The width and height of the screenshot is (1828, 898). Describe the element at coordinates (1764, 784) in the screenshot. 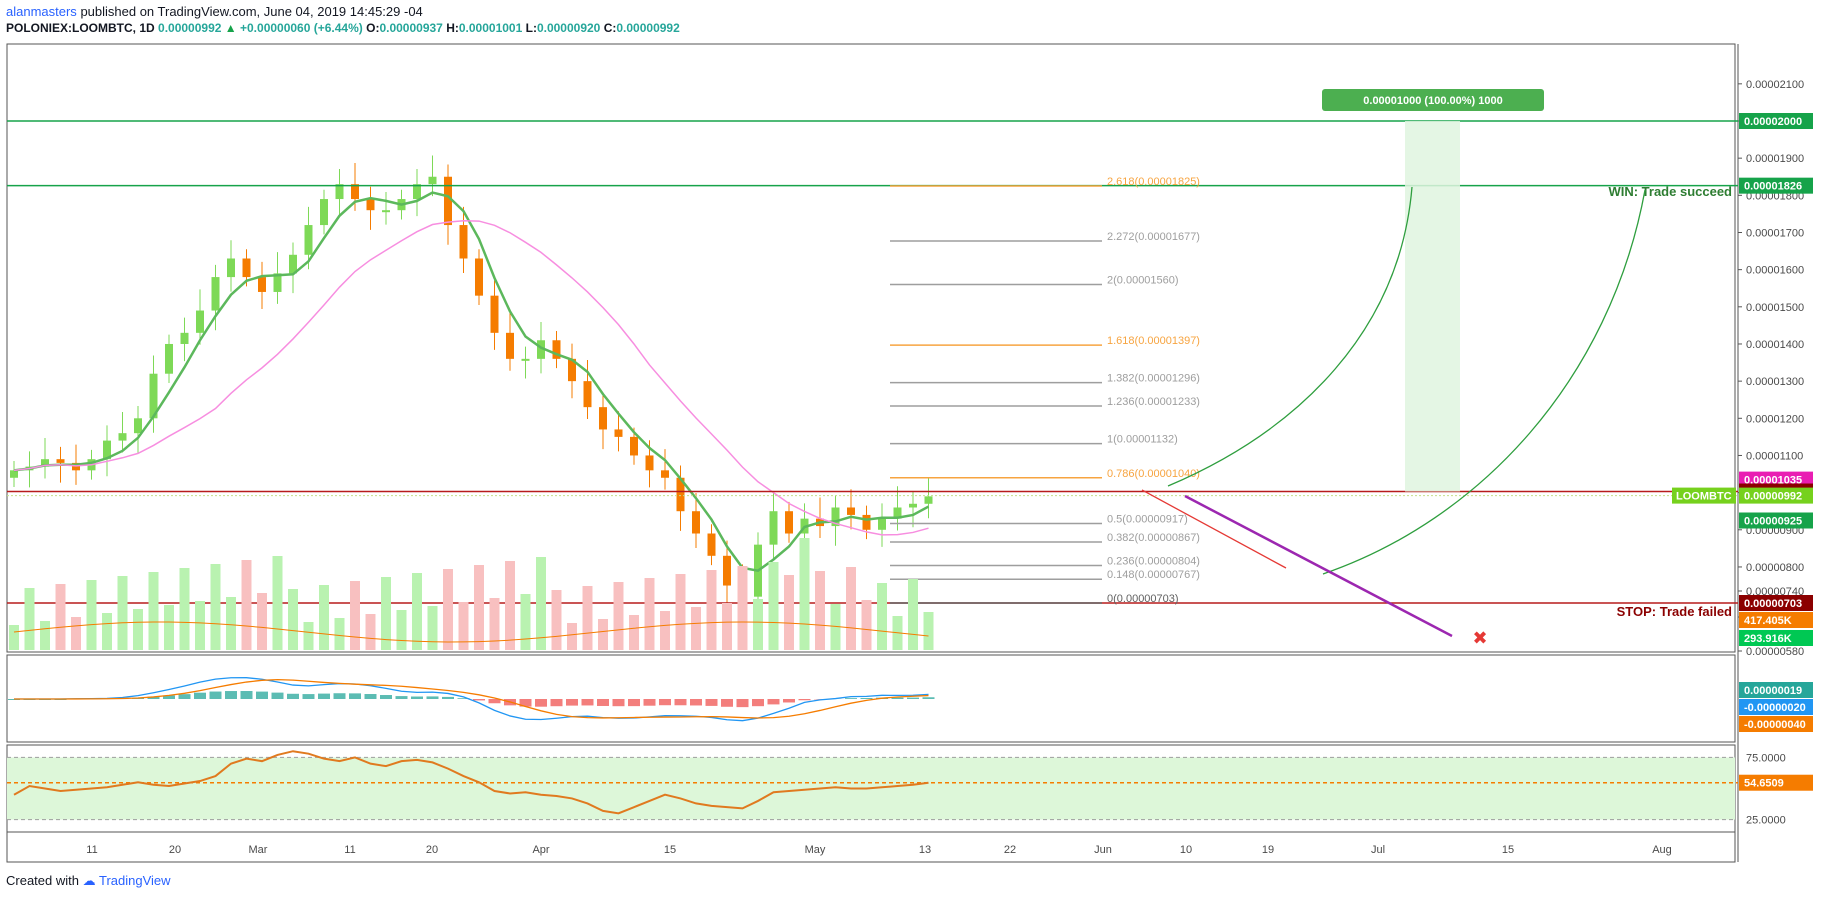

I see `rsi-tag: 54.6509` at that location.